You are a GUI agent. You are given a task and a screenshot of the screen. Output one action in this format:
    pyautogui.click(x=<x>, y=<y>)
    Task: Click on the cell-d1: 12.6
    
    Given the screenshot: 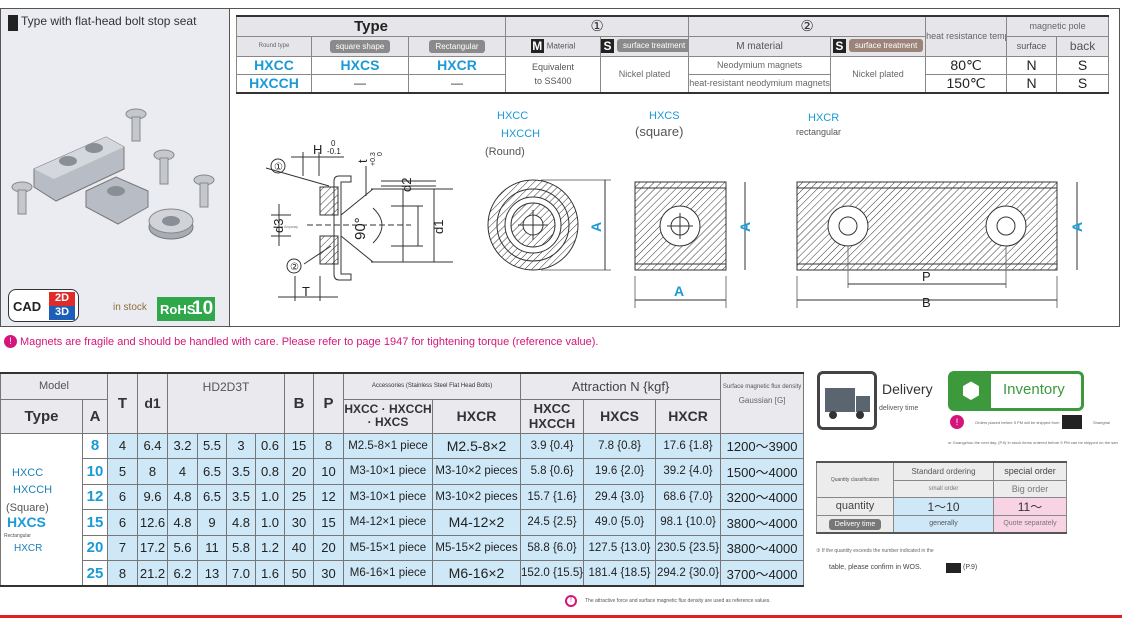 What is the action you would take?
    pyautogui.click(x=152, y=522)
    